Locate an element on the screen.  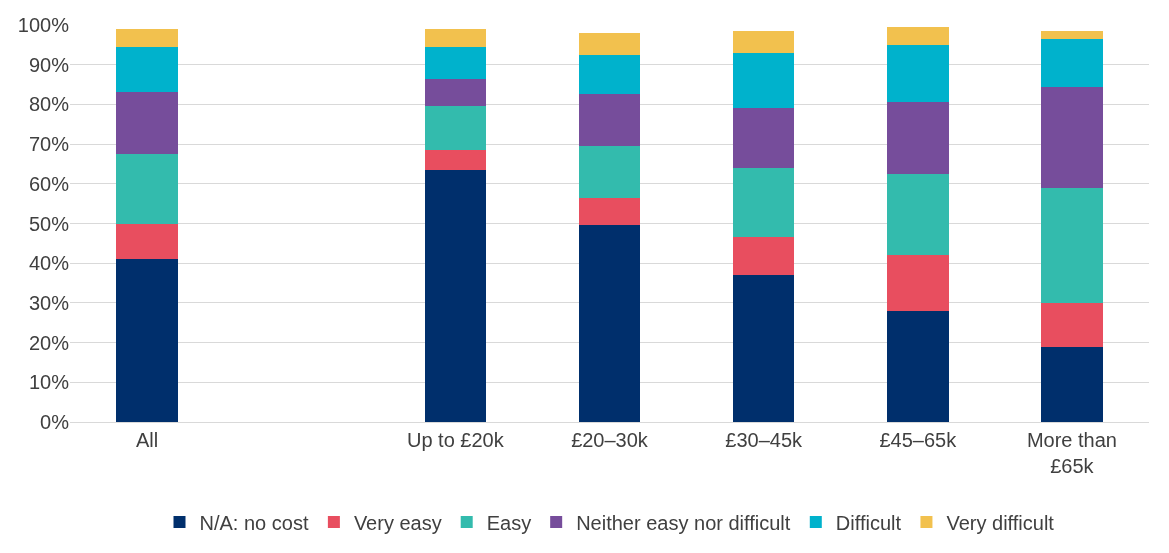
legend-label: Very easy is located at coordinates (397, 522).